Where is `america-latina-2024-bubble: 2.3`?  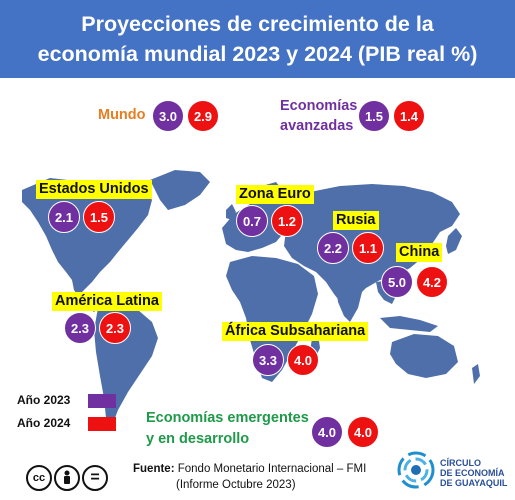 america-latina-2024-bubble: 2.3 is located at coordinates (115, 328).